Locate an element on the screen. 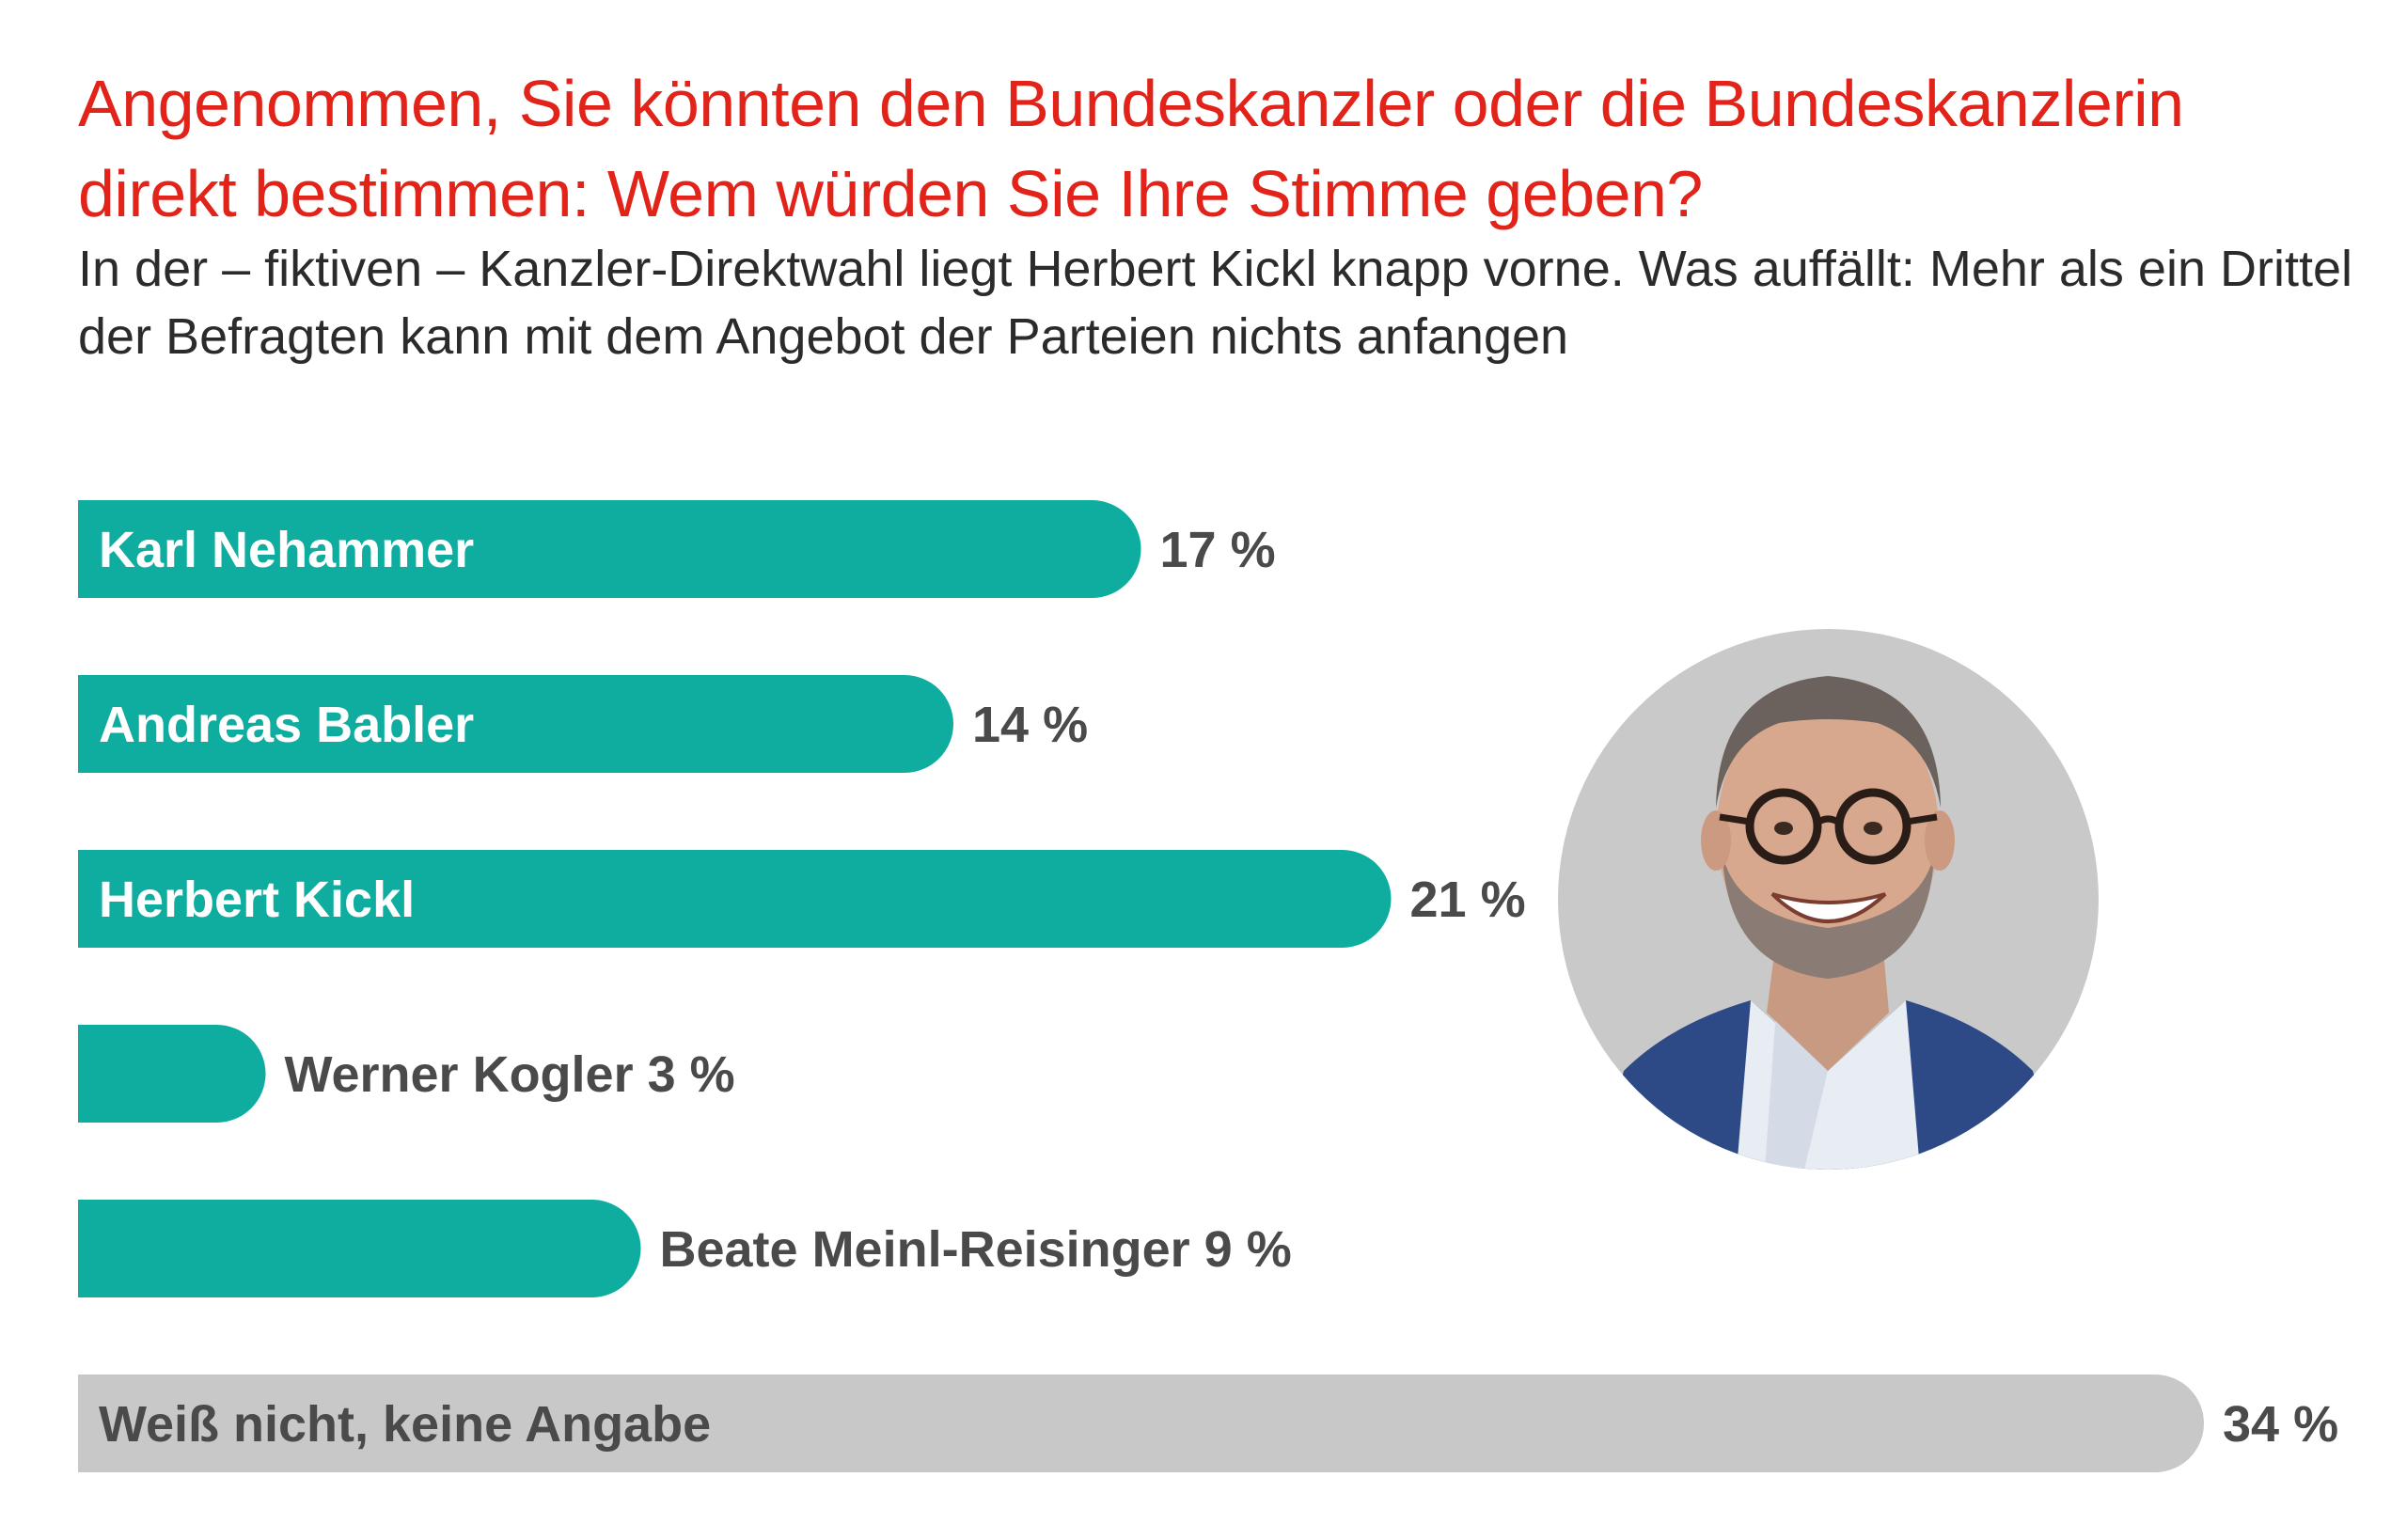  bar-label-beate-meinl-reisinger: Beate Meinl-Reisinger is located at coordinates (932, 1249).